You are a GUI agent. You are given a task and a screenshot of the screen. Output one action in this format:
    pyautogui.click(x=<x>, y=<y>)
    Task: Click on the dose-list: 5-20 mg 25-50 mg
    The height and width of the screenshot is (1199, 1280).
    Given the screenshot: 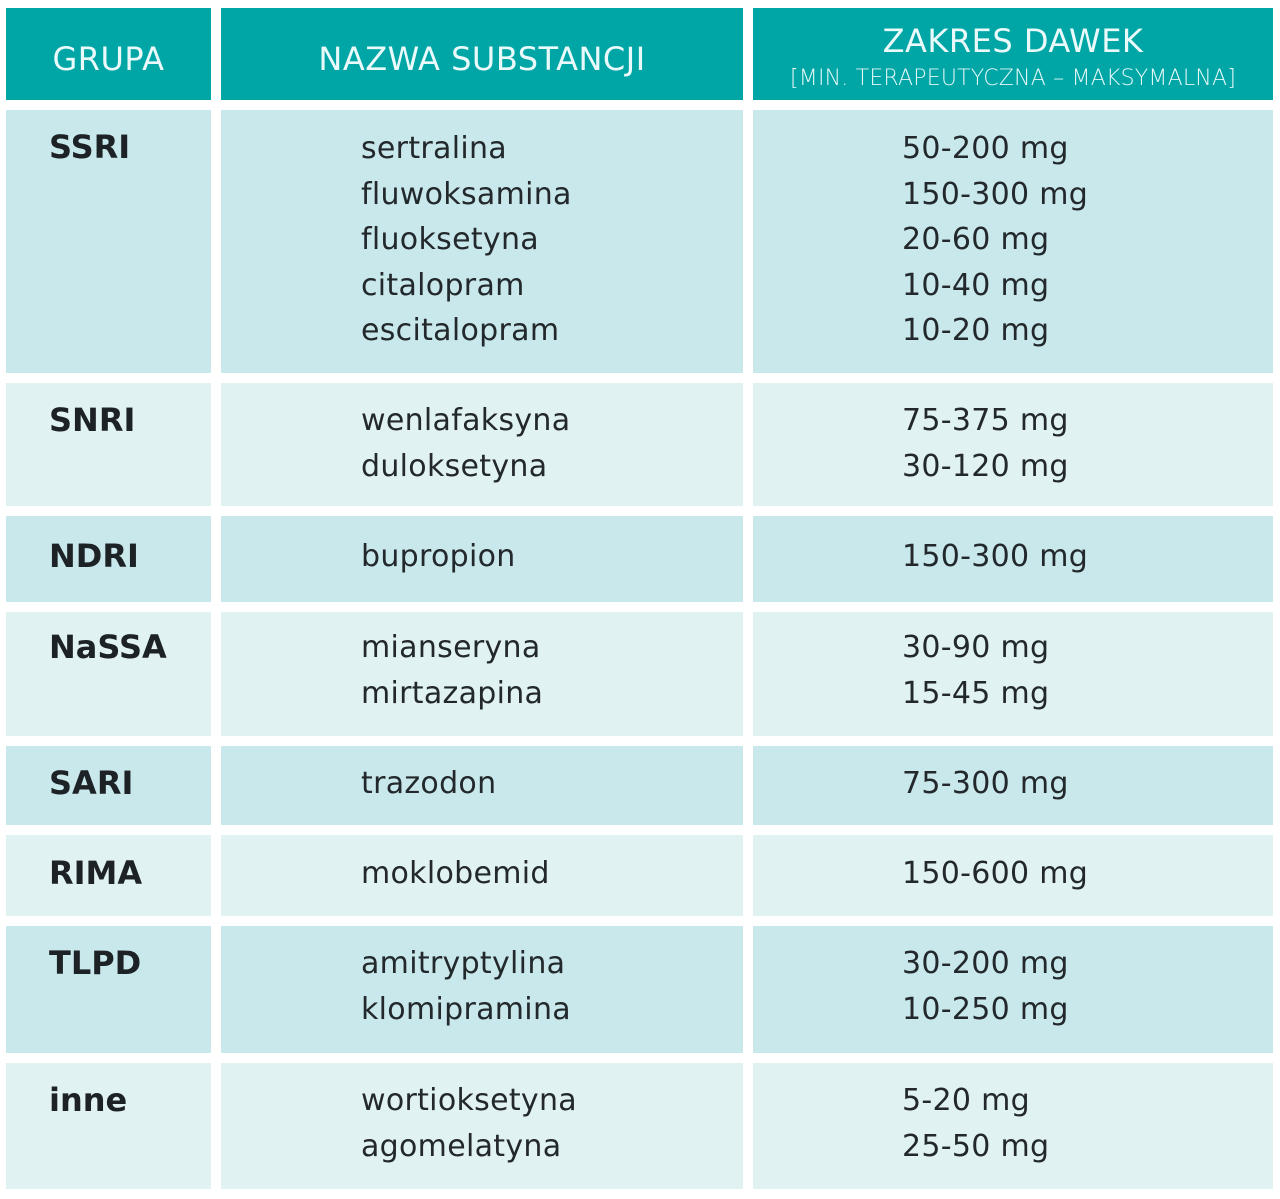 What is the action you would take?
    pyautogui.click(x=976, y=1123)
    